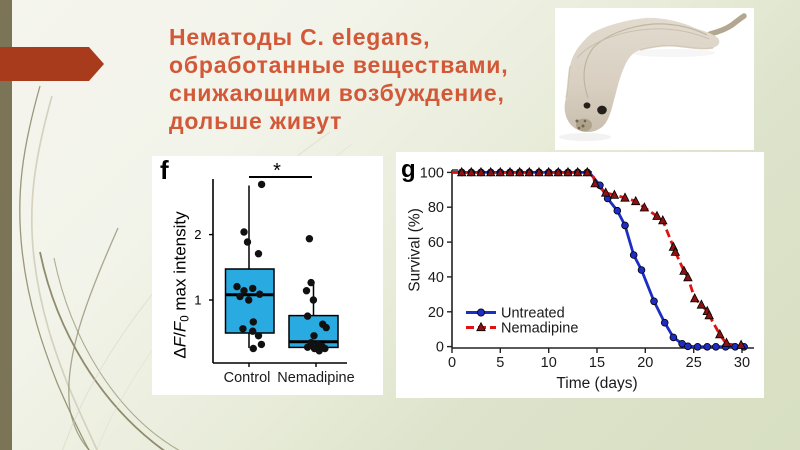 The width and height of the screenshot is (800, 450). Describe the element at coordinates (247, 378) in the screenshot. I see `svg-text: Control` at that location.